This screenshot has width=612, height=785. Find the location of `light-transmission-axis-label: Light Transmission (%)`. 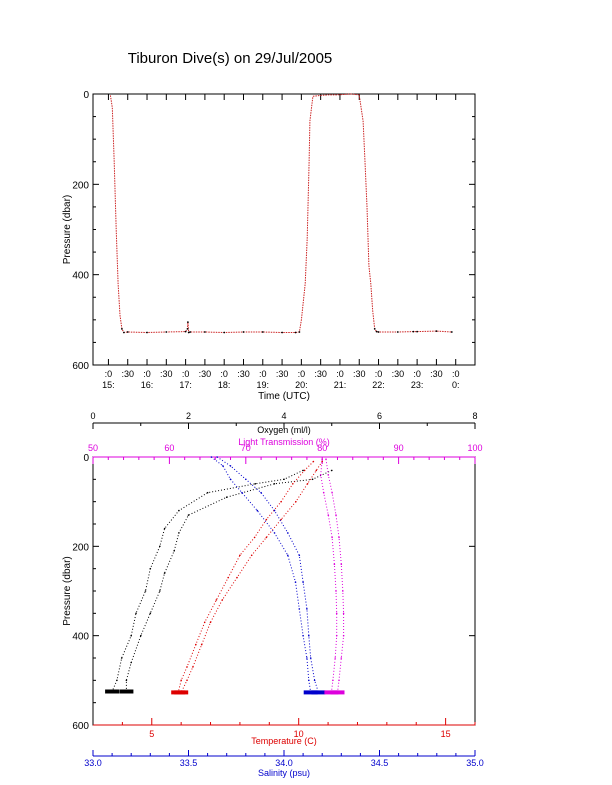

light-transmission-axis-label: Light Transmission (%) is located at coordinates (284, 442).